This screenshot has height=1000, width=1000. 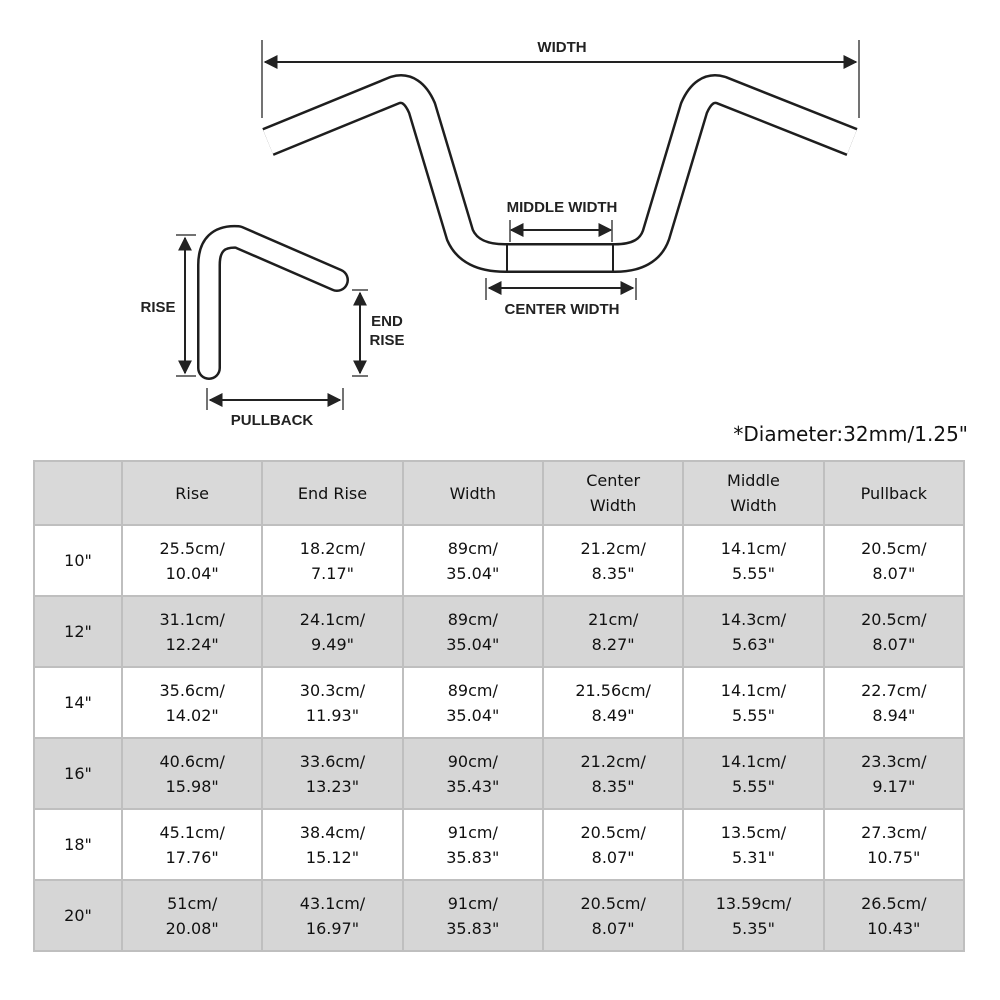 I want to click on table-cell: 43.1cm/16.97", so click(x=332, y=915).